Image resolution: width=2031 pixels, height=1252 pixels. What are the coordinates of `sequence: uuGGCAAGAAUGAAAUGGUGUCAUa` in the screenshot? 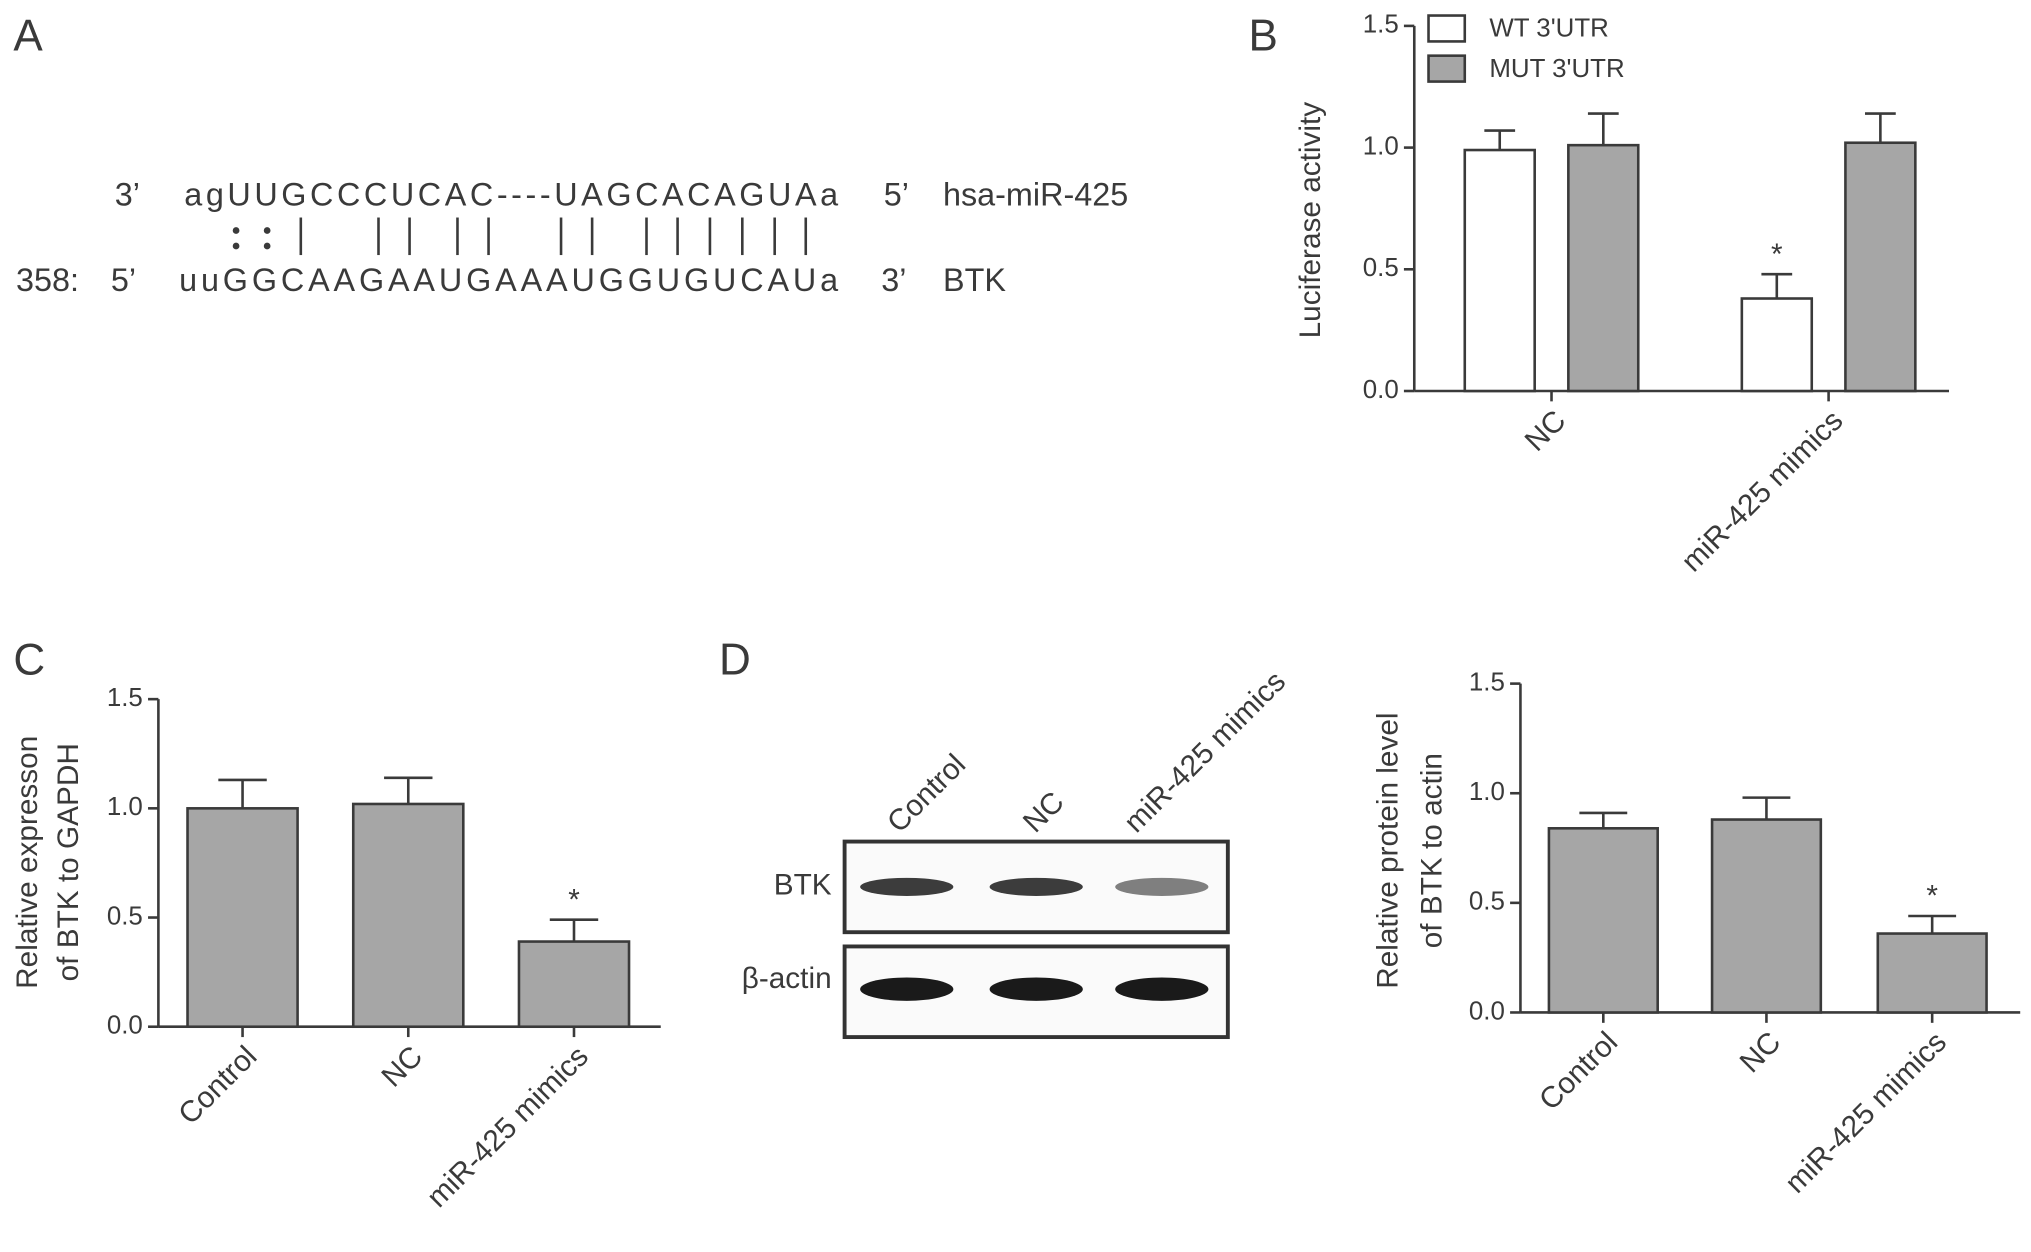 It's located at (508, 280).